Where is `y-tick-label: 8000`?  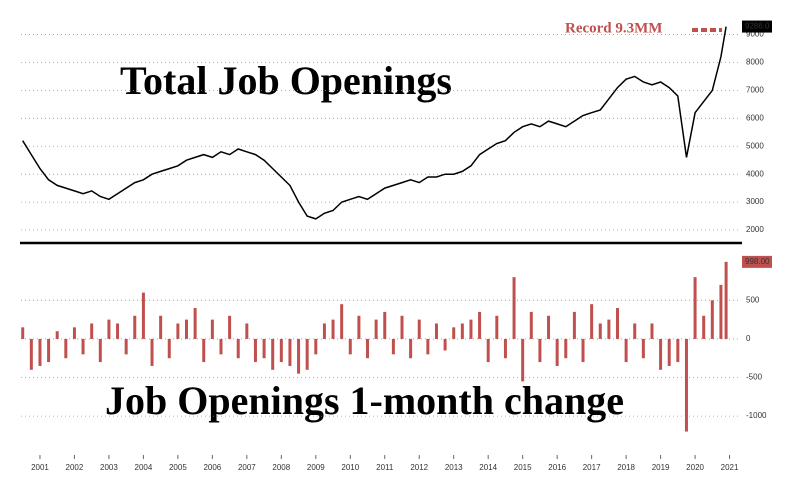
y-tick-label: 8000 is located at coordinates (755, 62).